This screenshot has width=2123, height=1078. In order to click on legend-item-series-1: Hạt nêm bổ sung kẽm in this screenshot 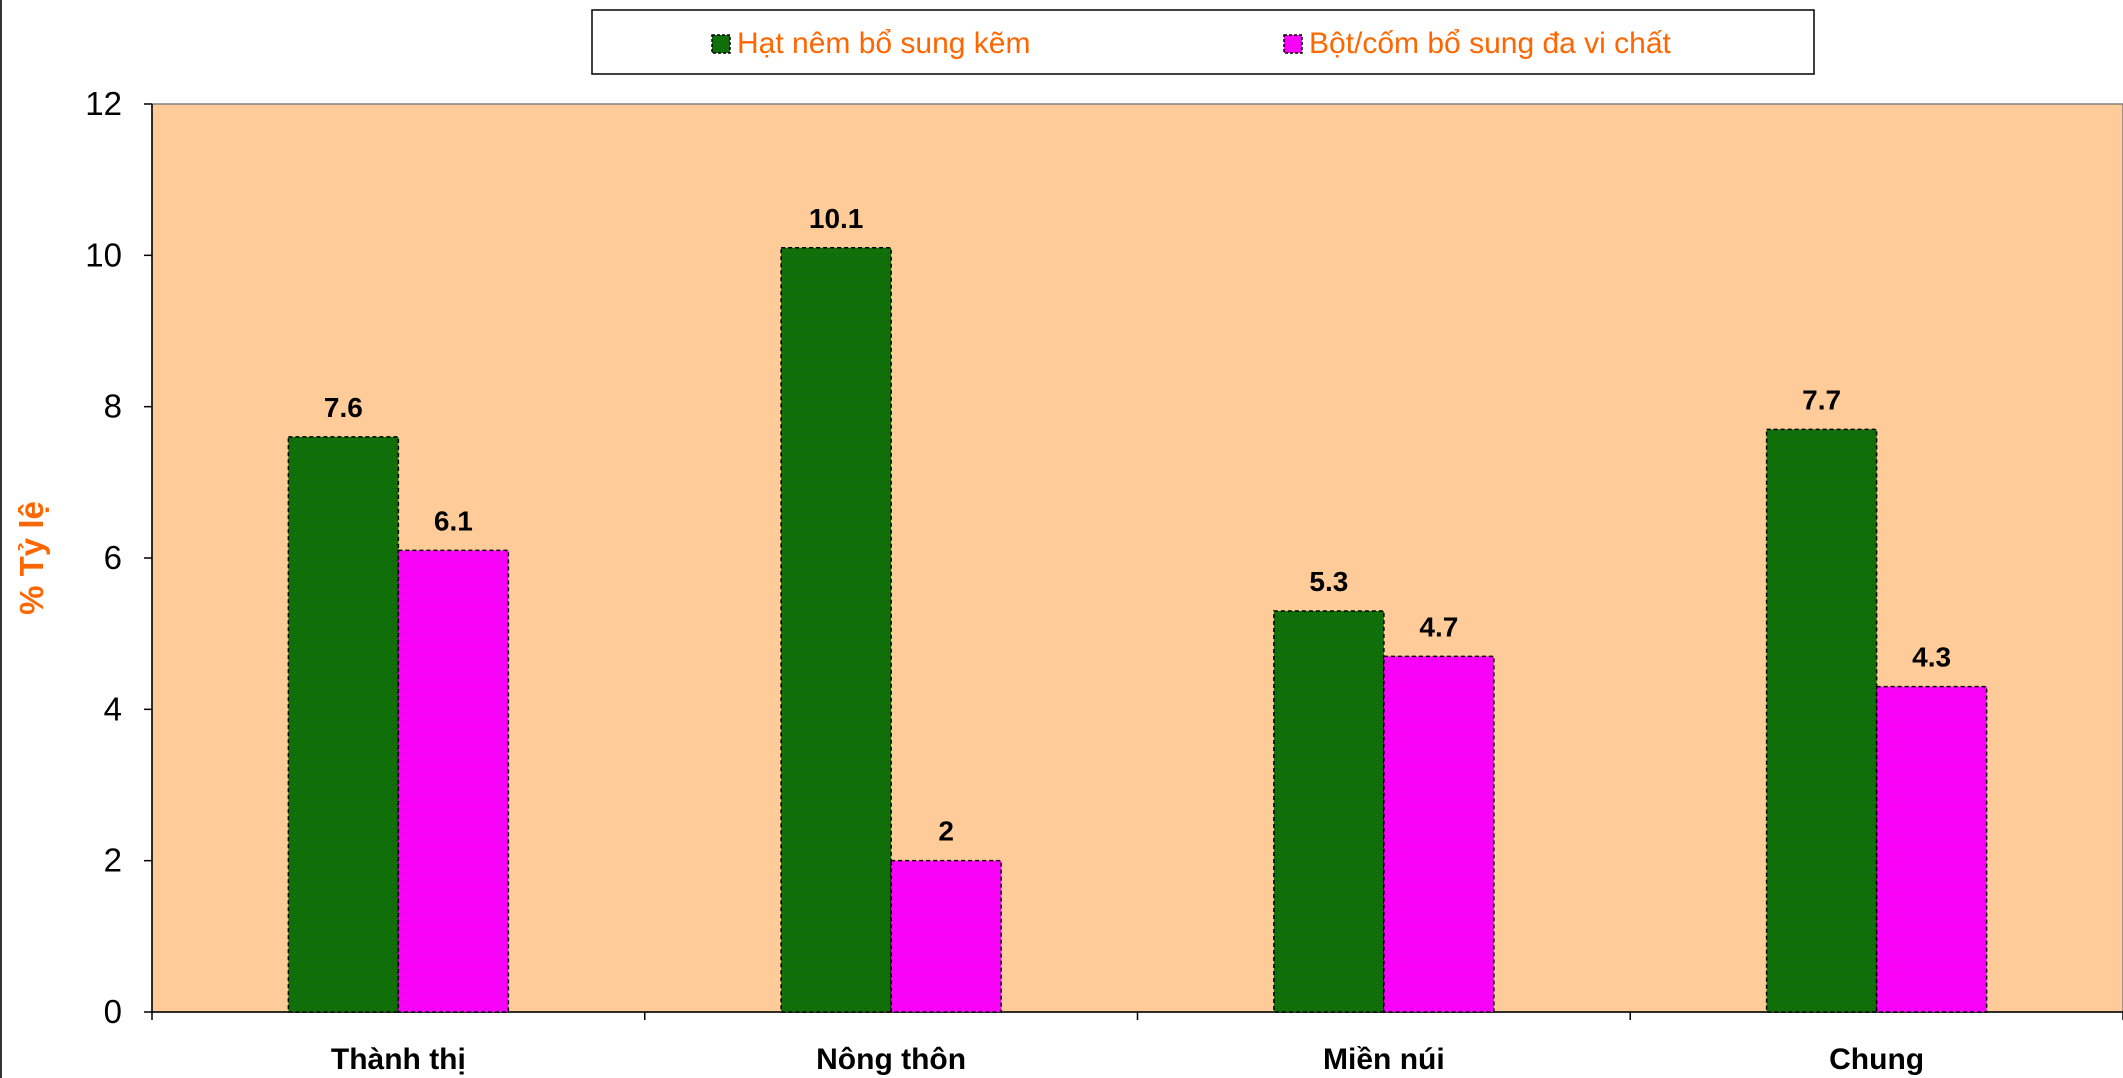, I will do `click(870, 43)`.